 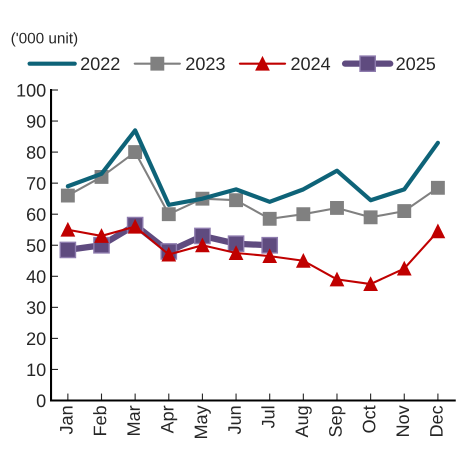 What do you see at coordinates (169, 420) in the screenshot?
I see `x-tick-label: Apr` at bounding box center [169, 420].